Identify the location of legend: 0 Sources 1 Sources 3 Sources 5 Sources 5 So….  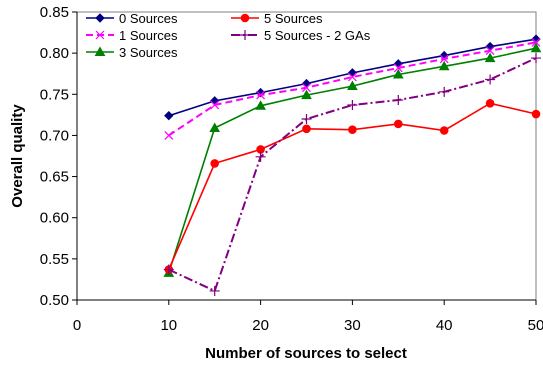
(228, 35).